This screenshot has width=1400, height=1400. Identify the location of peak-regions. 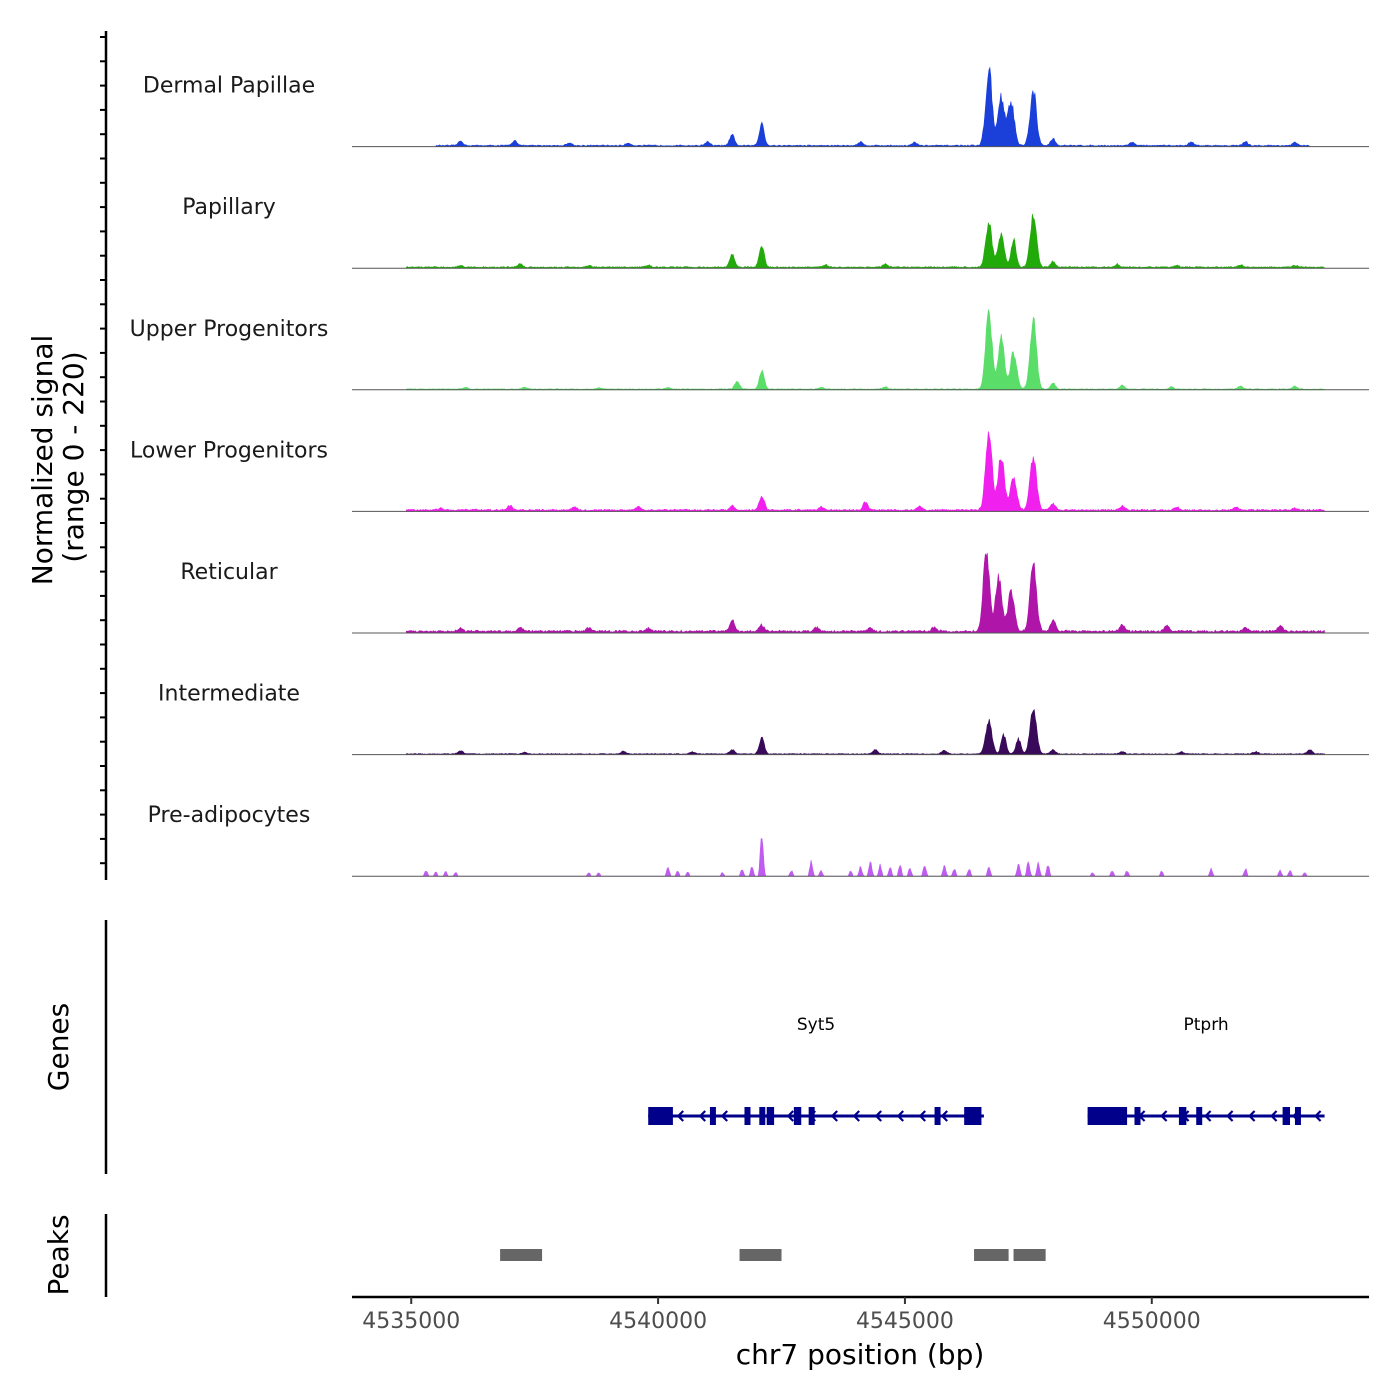
(773, 1255).